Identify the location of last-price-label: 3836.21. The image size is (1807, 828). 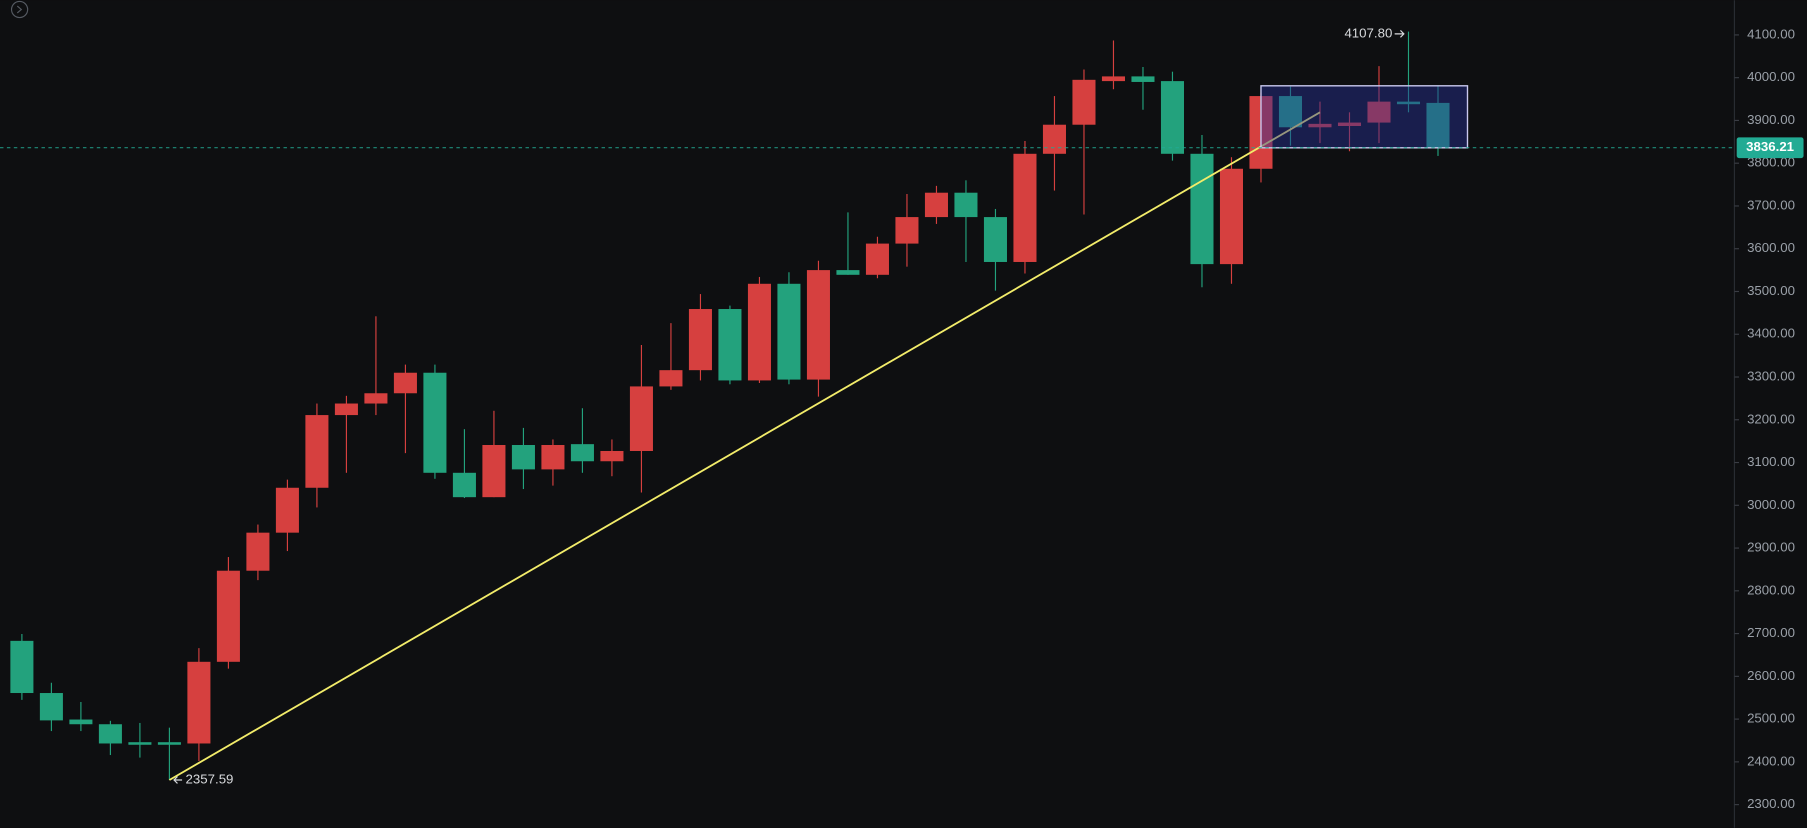
(1770, 146).